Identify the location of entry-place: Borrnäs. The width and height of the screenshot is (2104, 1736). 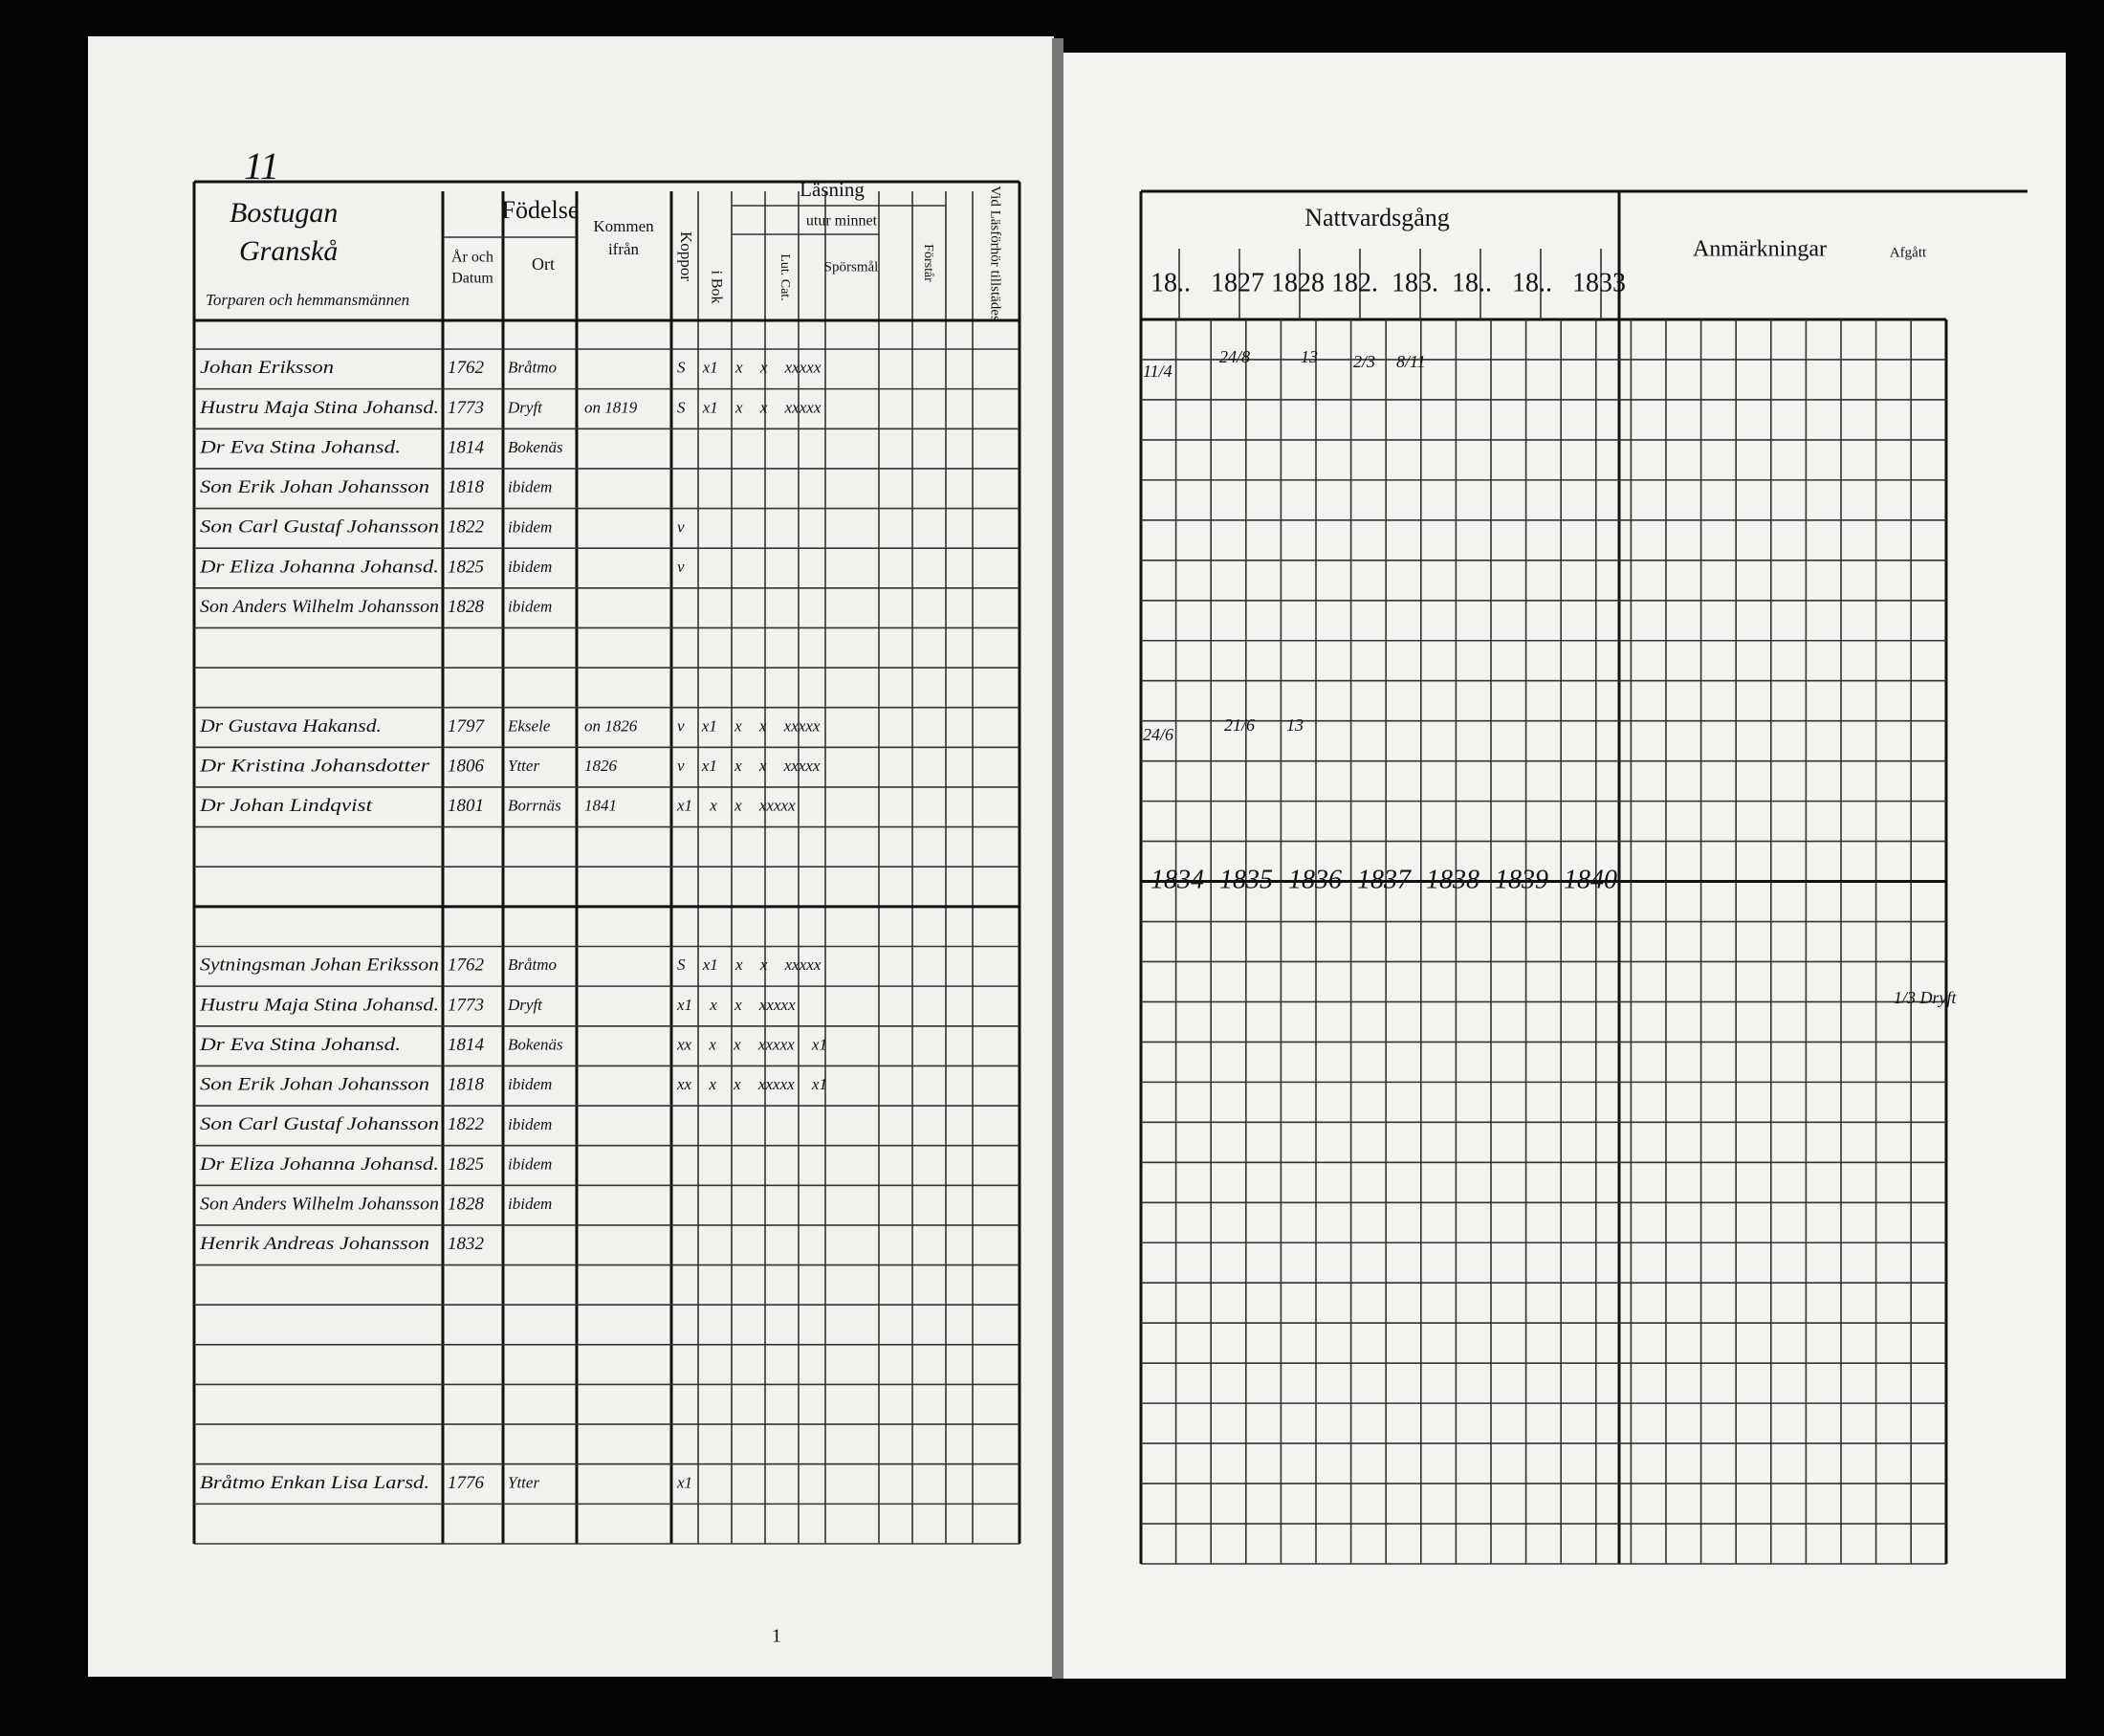
(534, 806).